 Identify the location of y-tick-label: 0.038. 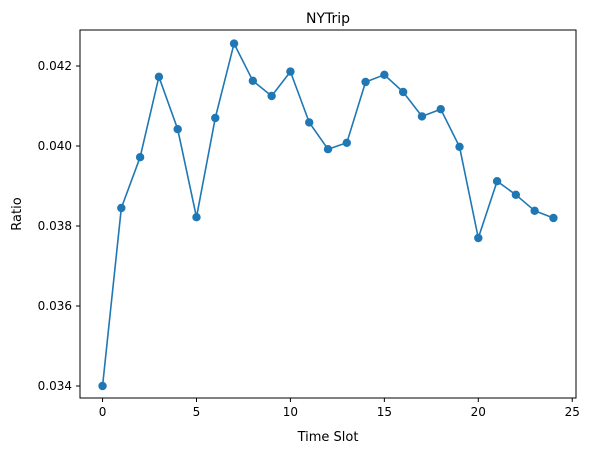
(55, 226).